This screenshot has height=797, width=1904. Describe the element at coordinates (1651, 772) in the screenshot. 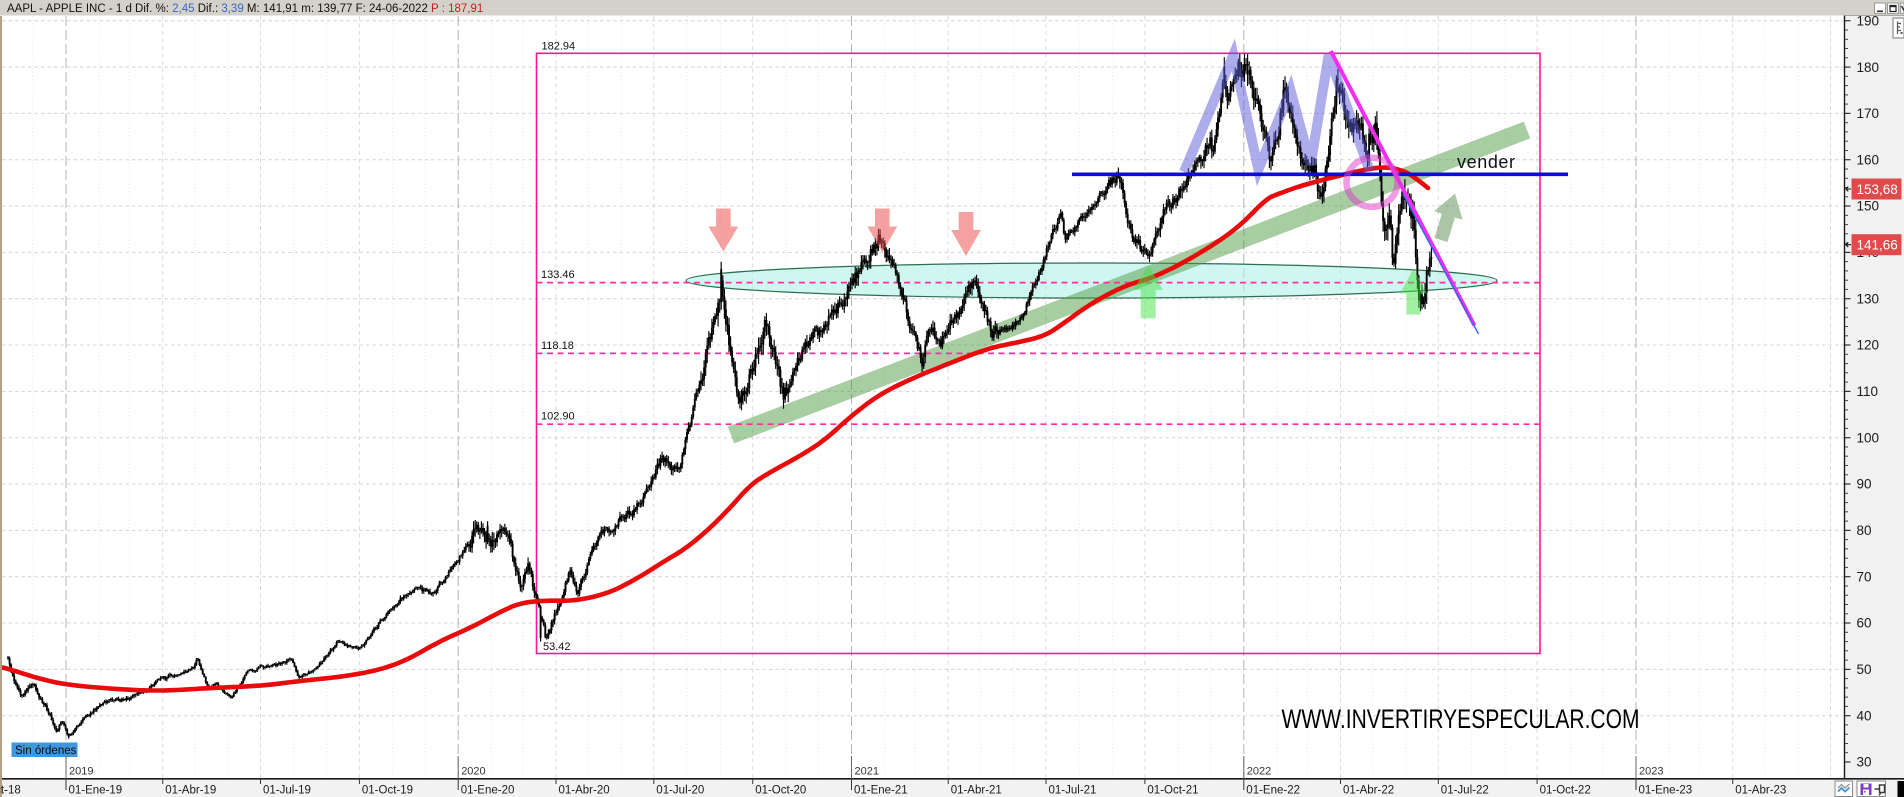

I see `svg-text: 2023` at that location.